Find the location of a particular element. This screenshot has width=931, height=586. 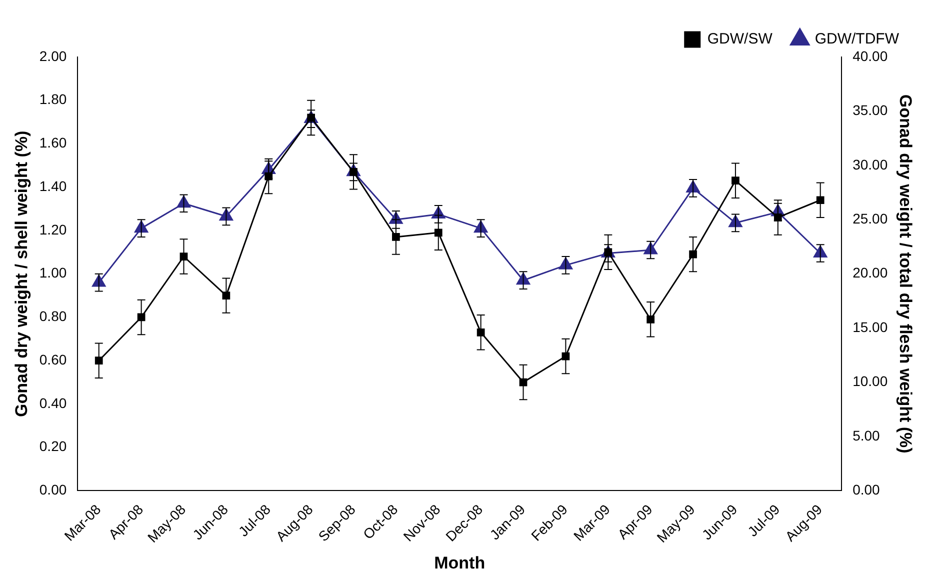

legend-label: GDW/TDFW is located at coordinates (857, 39).